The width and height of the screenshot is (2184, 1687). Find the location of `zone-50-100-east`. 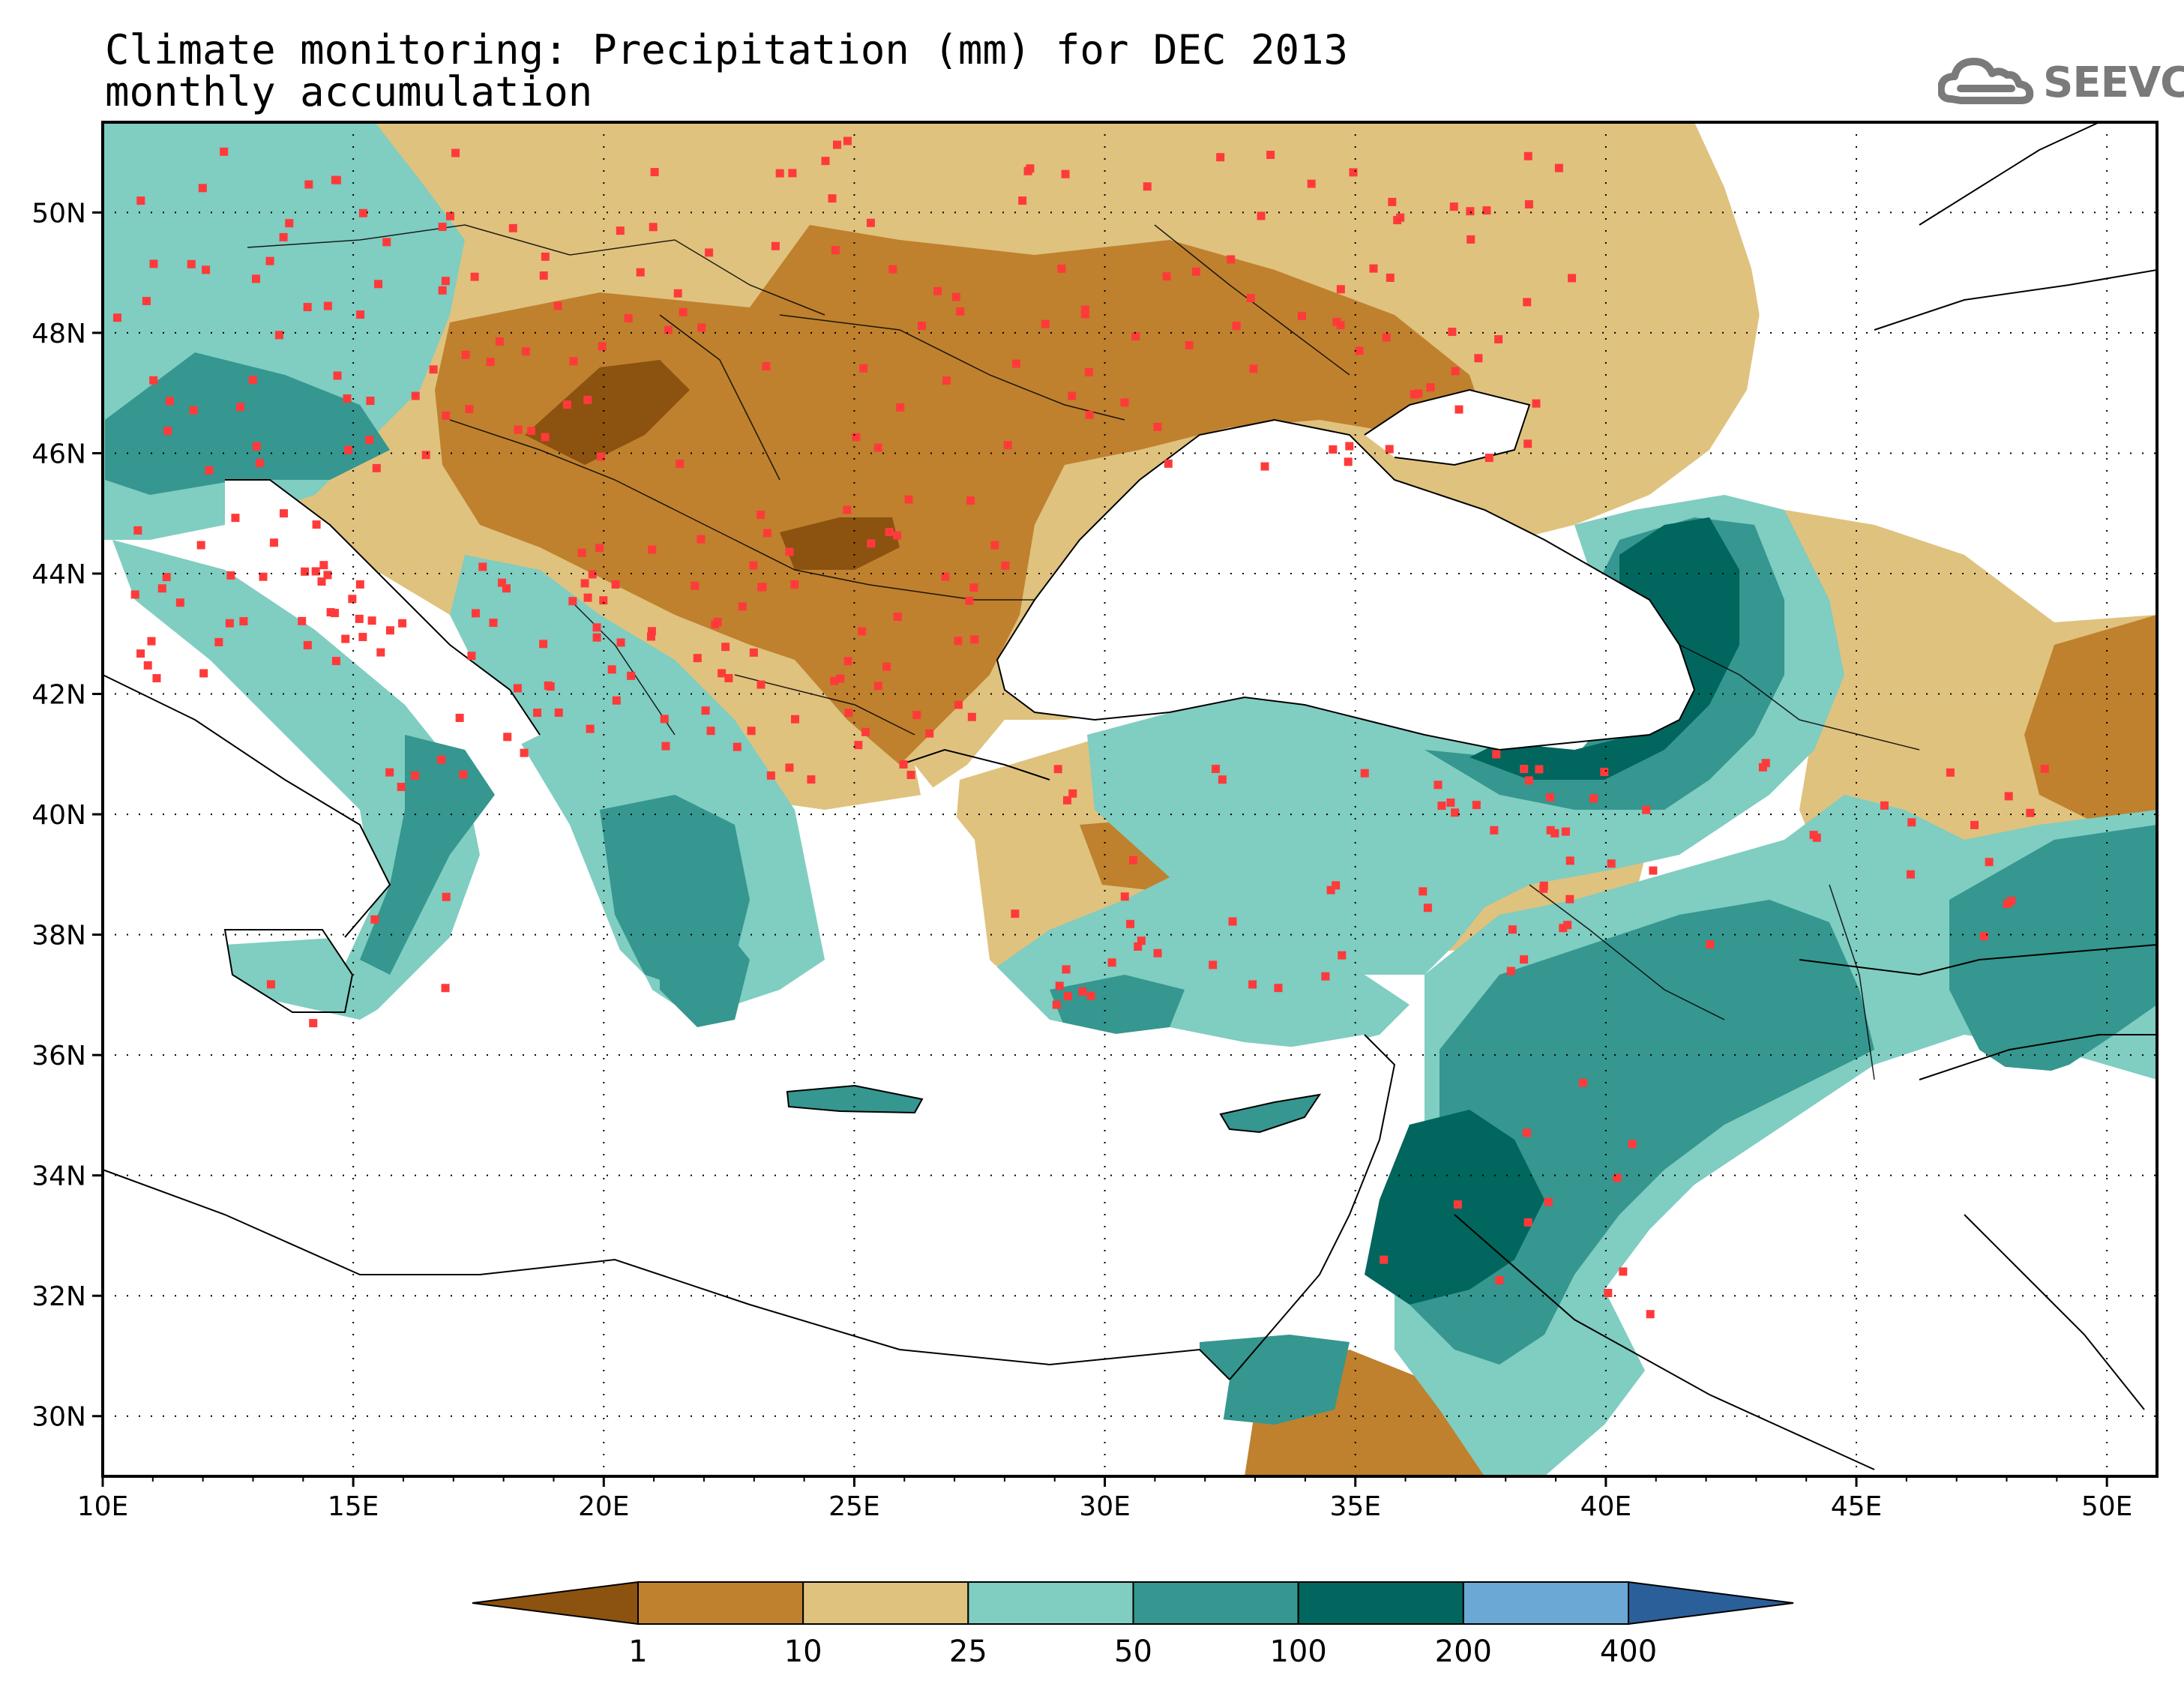

zone-50-100-east is located at coordinates (1642, 1132).